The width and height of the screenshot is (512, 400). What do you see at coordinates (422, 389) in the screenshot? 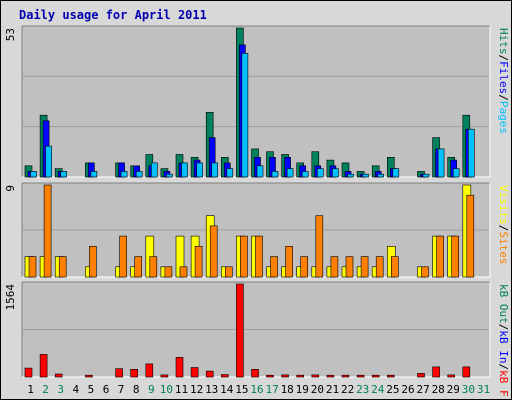
I see `x-axis-label: 27` at bounding box center [422, 389].